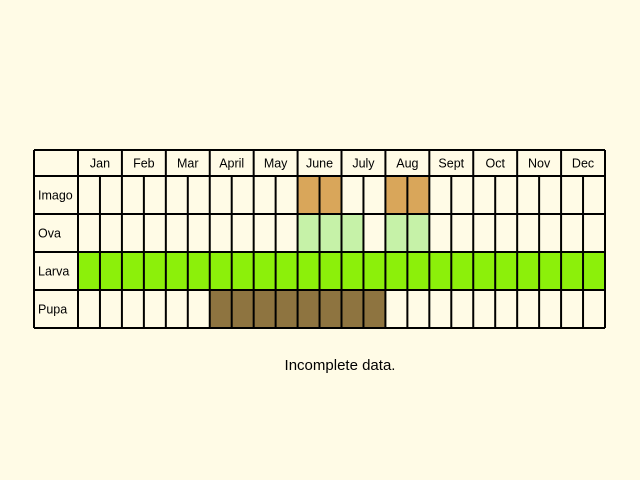  Describe the element at coordinates (407, 164) in the screenshot. I see `month-label-aug: Aug` at that location.